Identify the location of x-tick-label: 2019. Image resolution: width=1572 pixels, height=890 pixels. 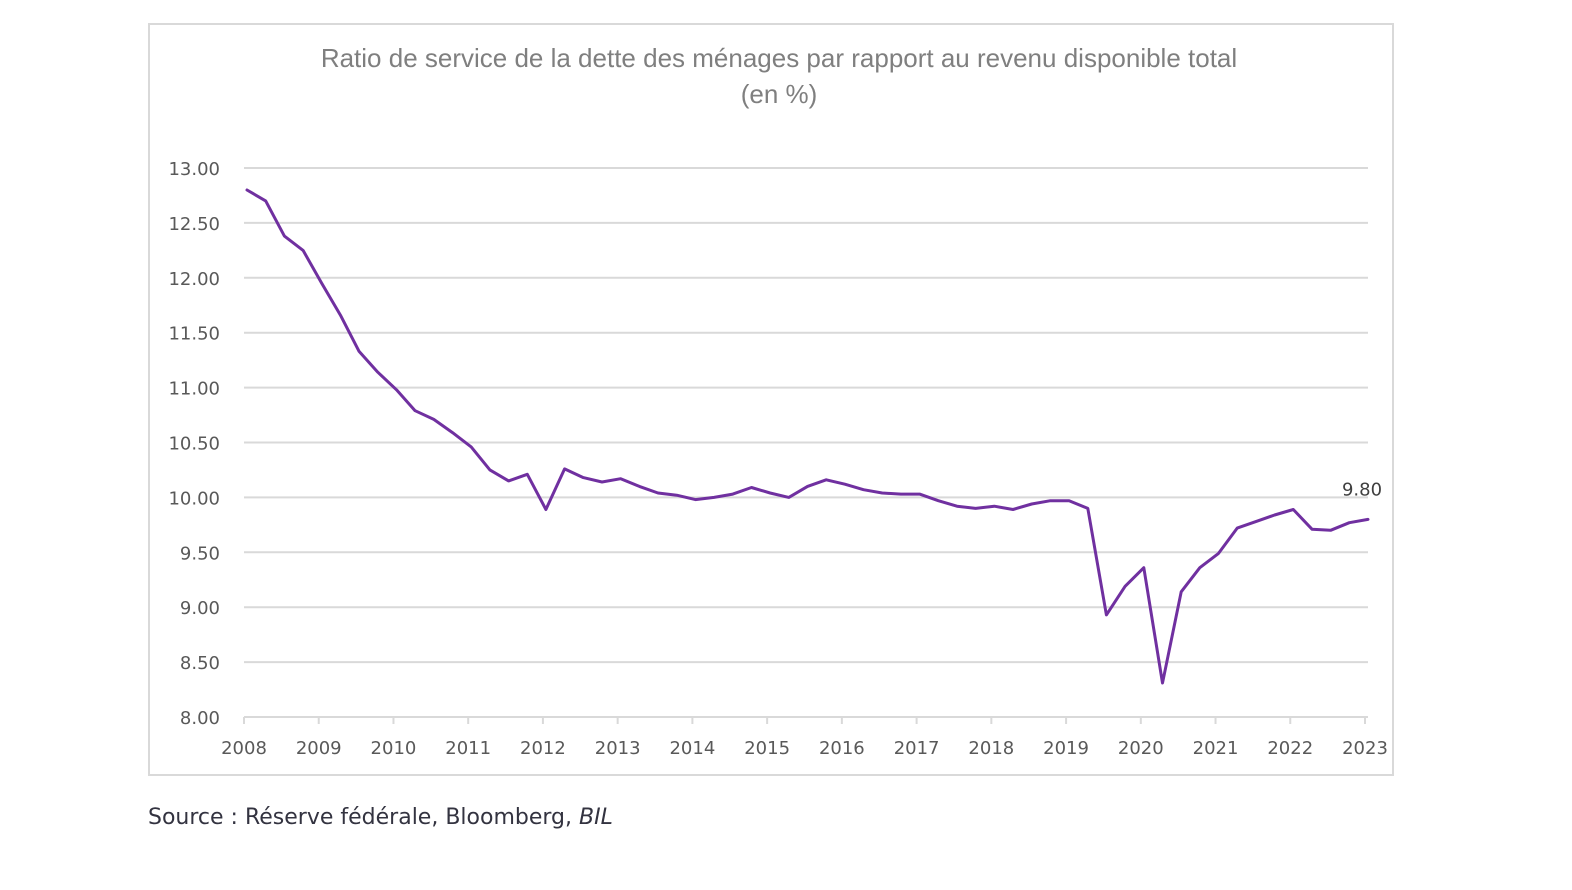
(1066, 748).